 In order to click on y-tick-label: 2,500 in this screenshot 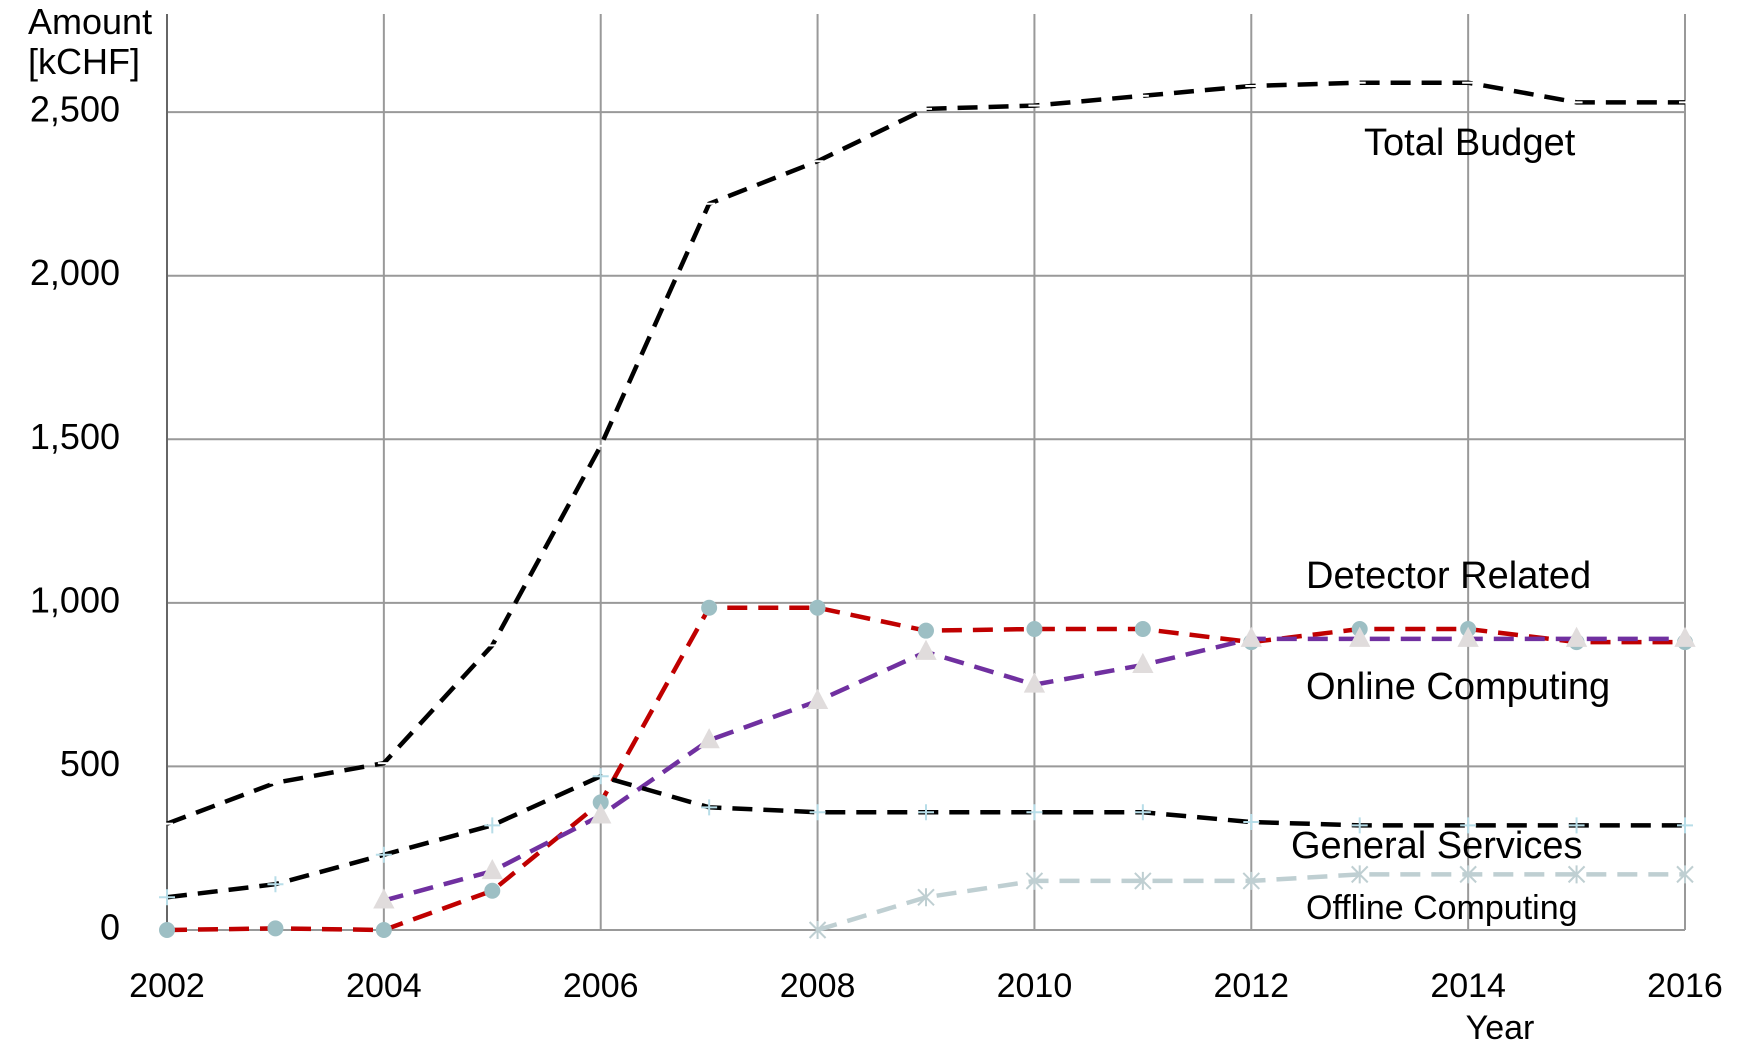, I will do `click(75, 109)`.